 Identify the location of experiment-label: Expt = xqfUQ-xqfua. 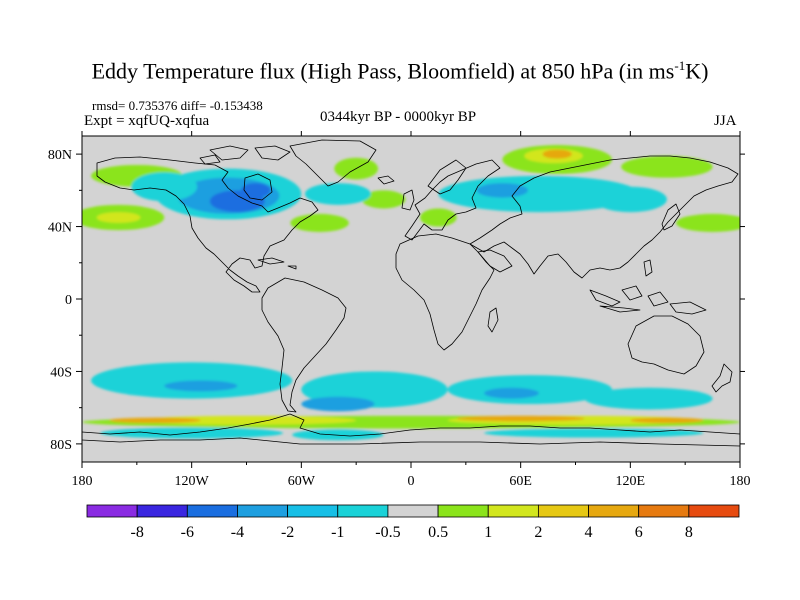
(147, 121).